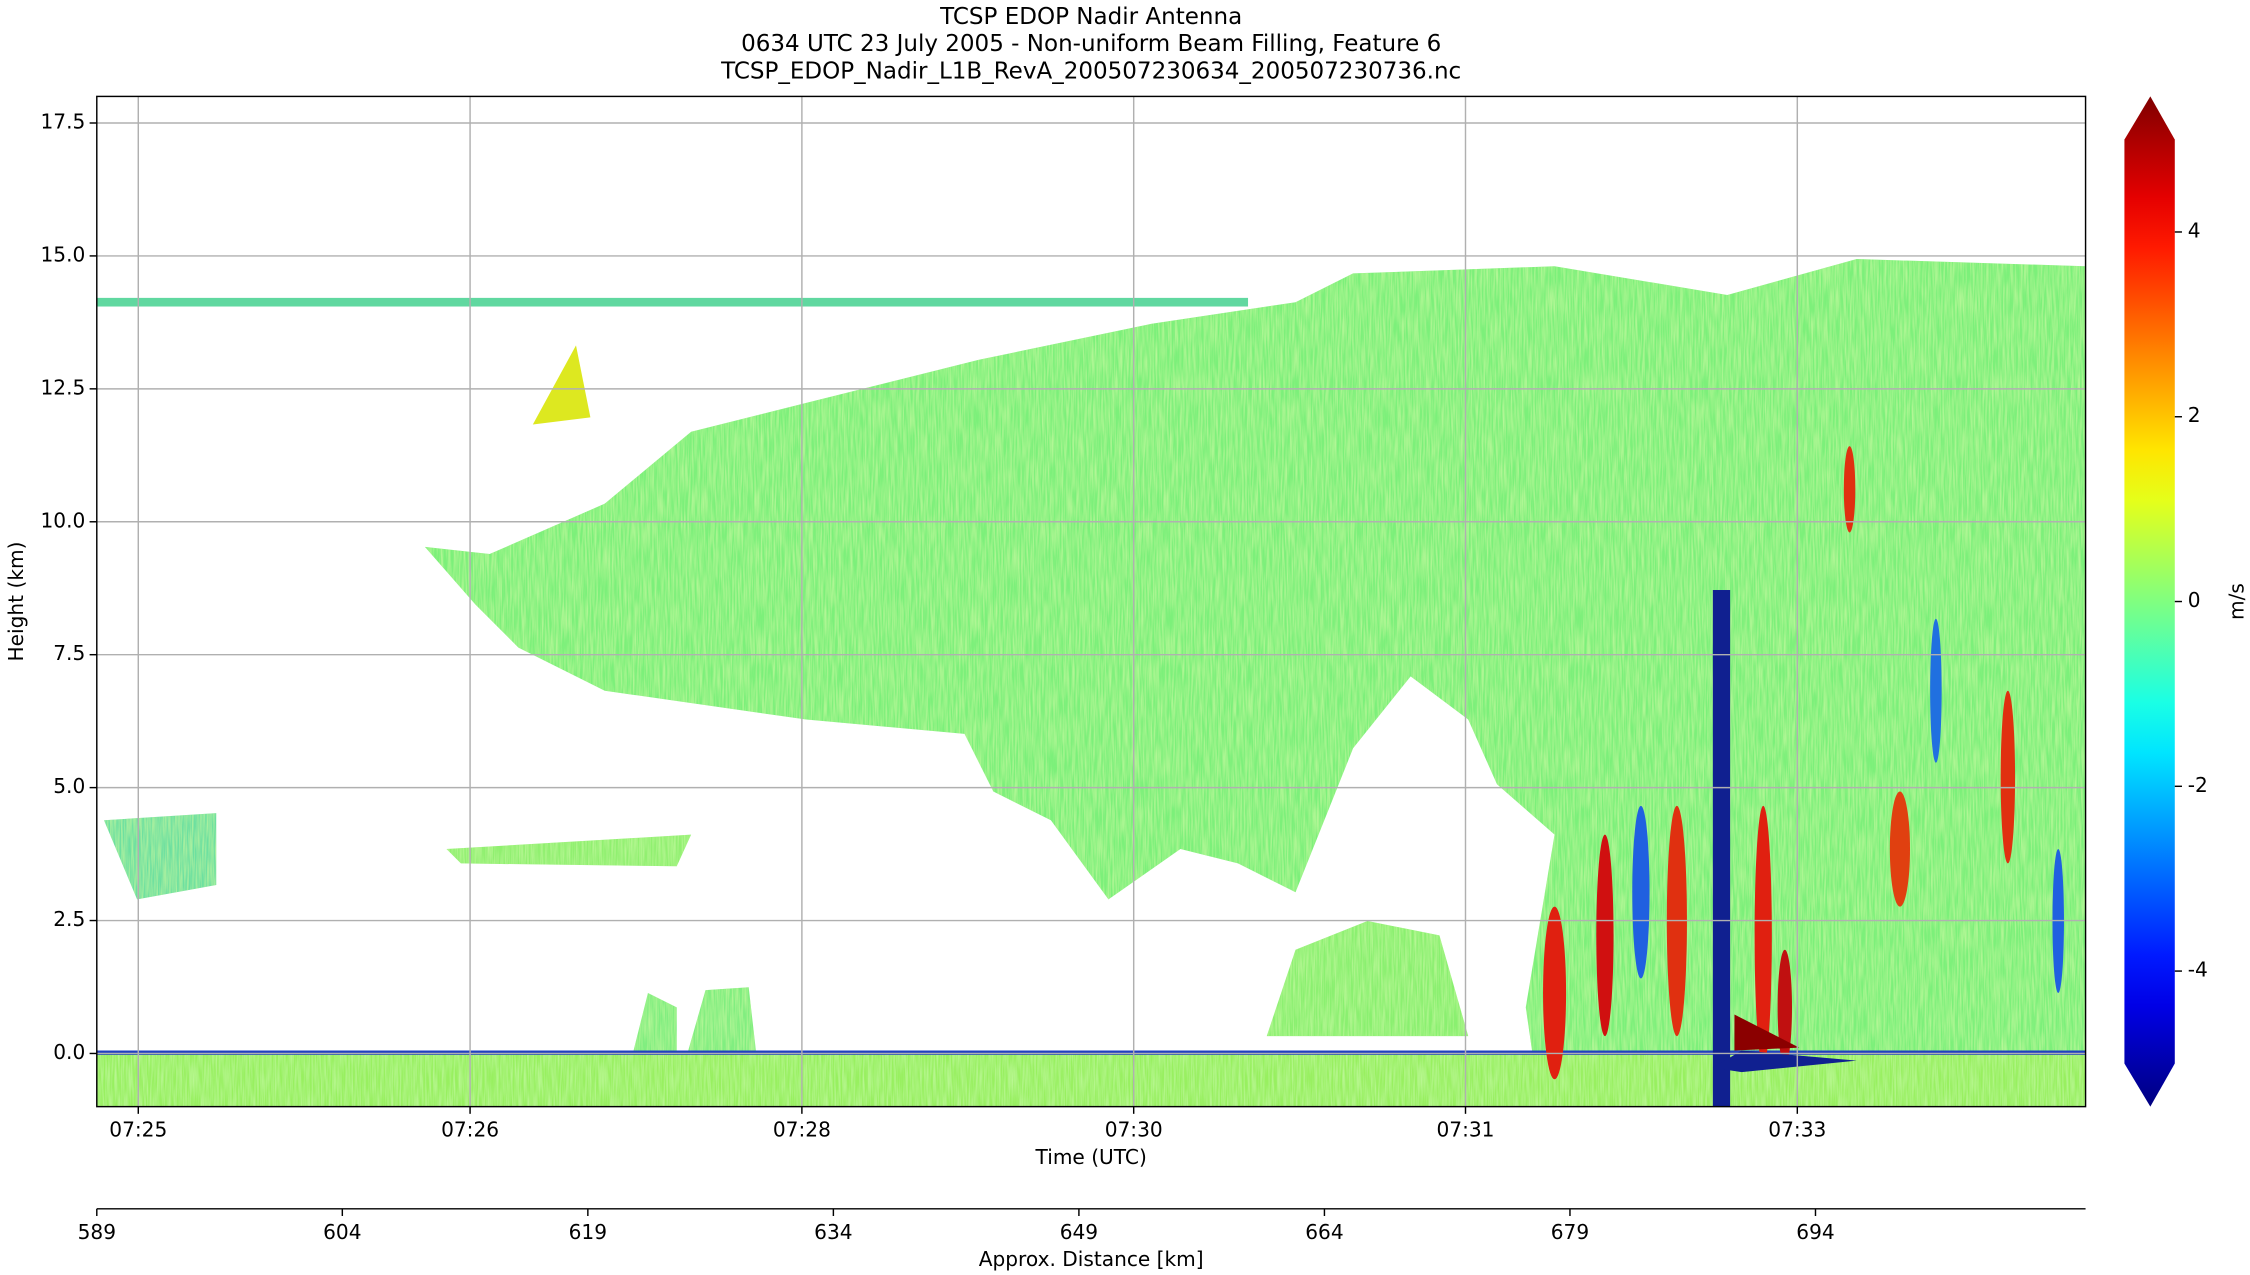 This screenshot has width=2250, height=1275. What do you see at coordinates (1091, 1259) in the screenshot?
I see `x2-axis-label: Approx. Distance [km]` at bounding box center [1091, 1259].